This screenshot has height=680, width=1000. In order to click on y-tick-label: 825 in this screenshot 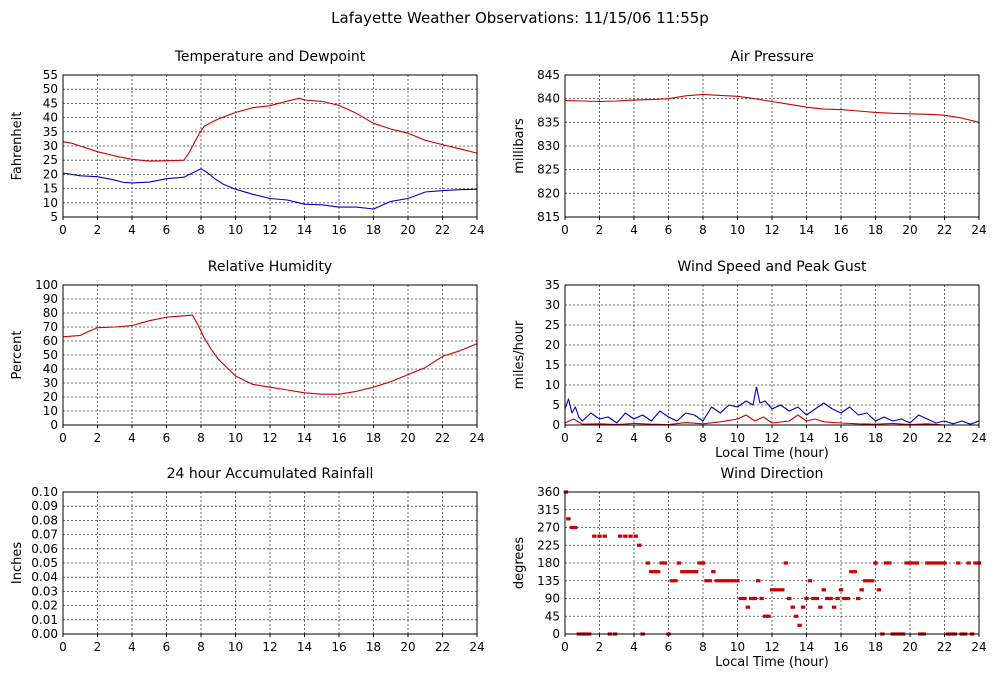, I will do `click(548, 170)`.